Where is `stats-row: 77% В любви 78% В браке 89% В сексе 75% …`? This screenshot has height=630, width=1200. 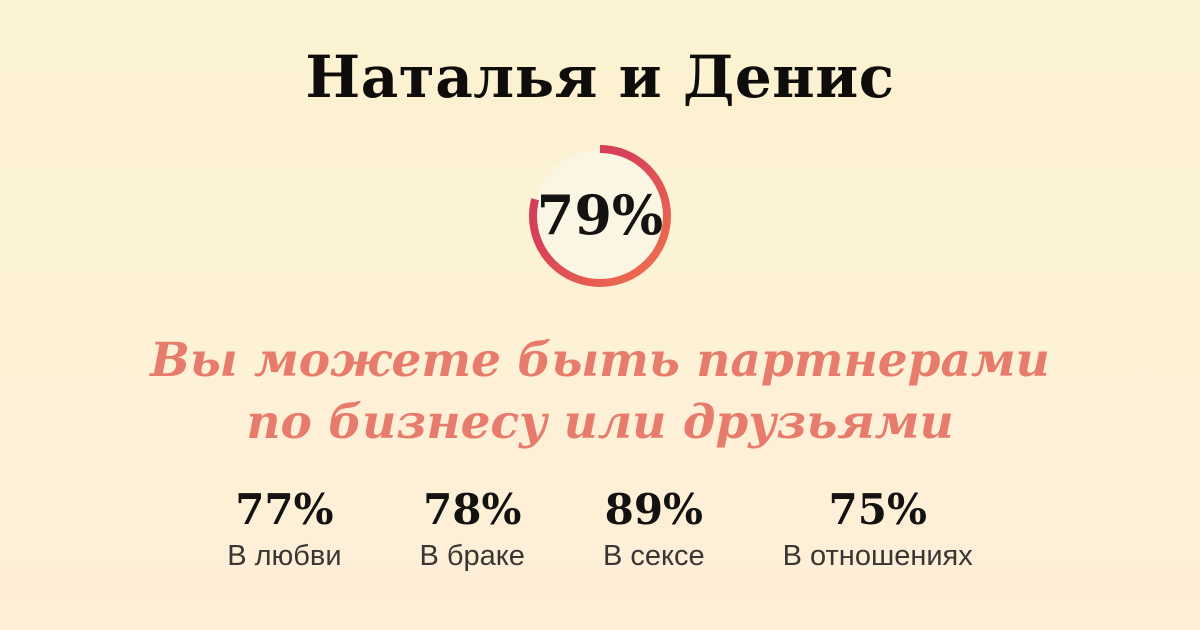
stats-row: 77% В любви 78% В браке 89% В сексе 75% … is located at coordinates (600, 528).